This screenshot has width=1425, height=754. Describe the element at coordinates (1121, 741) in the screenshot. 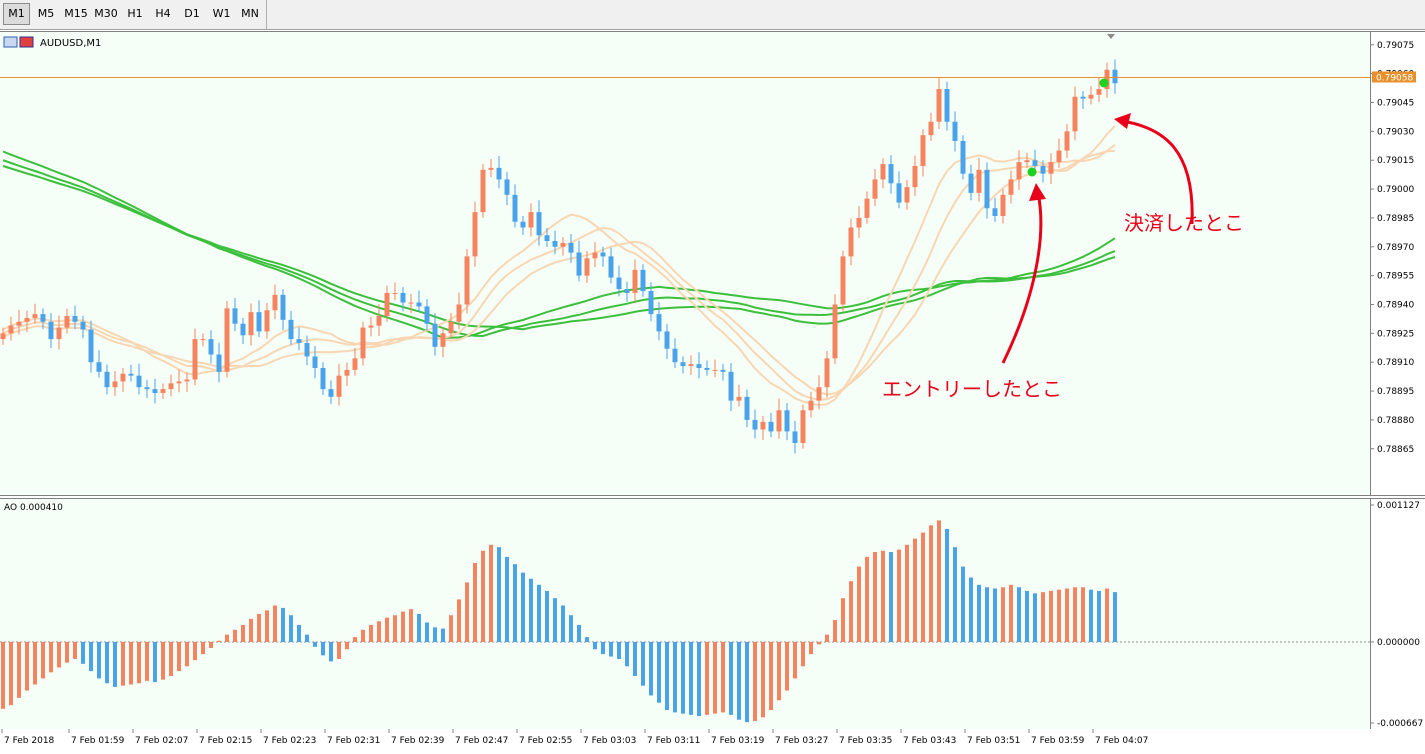

I see `time-tick-label: 7 Feb 04:07` at that location.